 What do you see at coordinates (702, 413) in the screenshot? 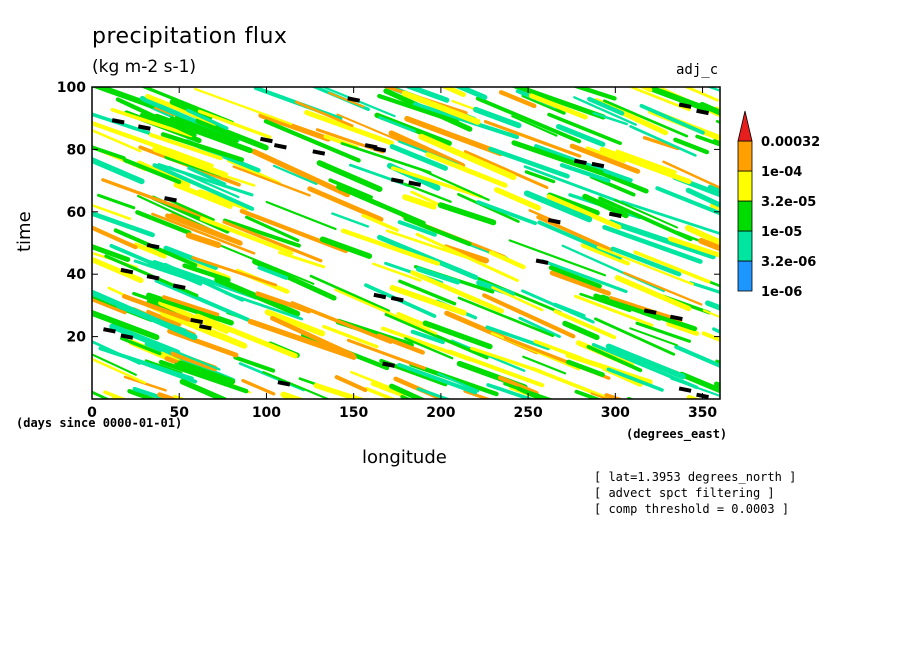
I see `x-tick-label: 350` at bounding box center [702, 413].